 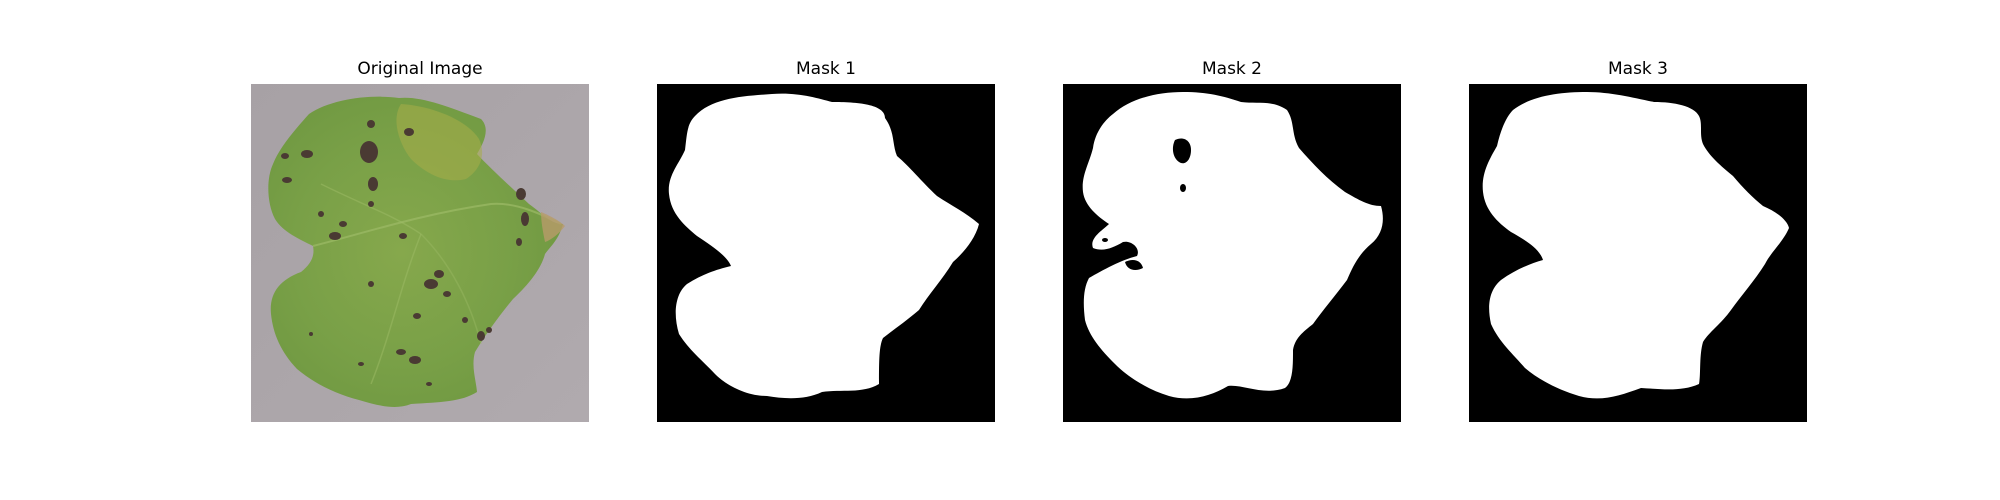 I want to click on panel-title: Mask 1, so click(x=825, y=69).